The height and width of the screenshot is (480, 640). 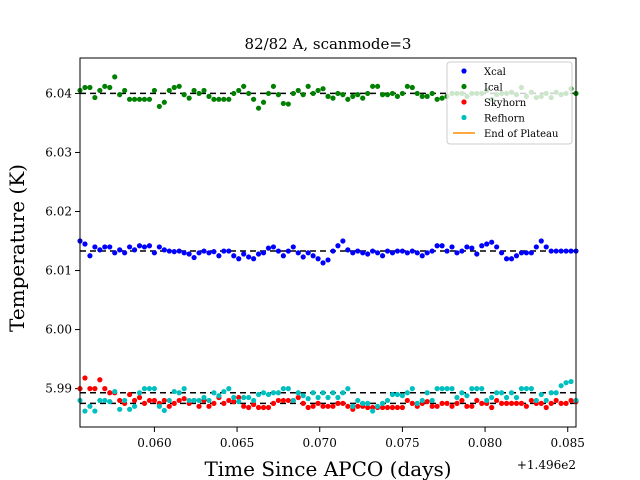 What do you see at coordinates (154, 443) in the screenshot?
I see `x-tick-label: 0.060` at bounding box center [154, 443].